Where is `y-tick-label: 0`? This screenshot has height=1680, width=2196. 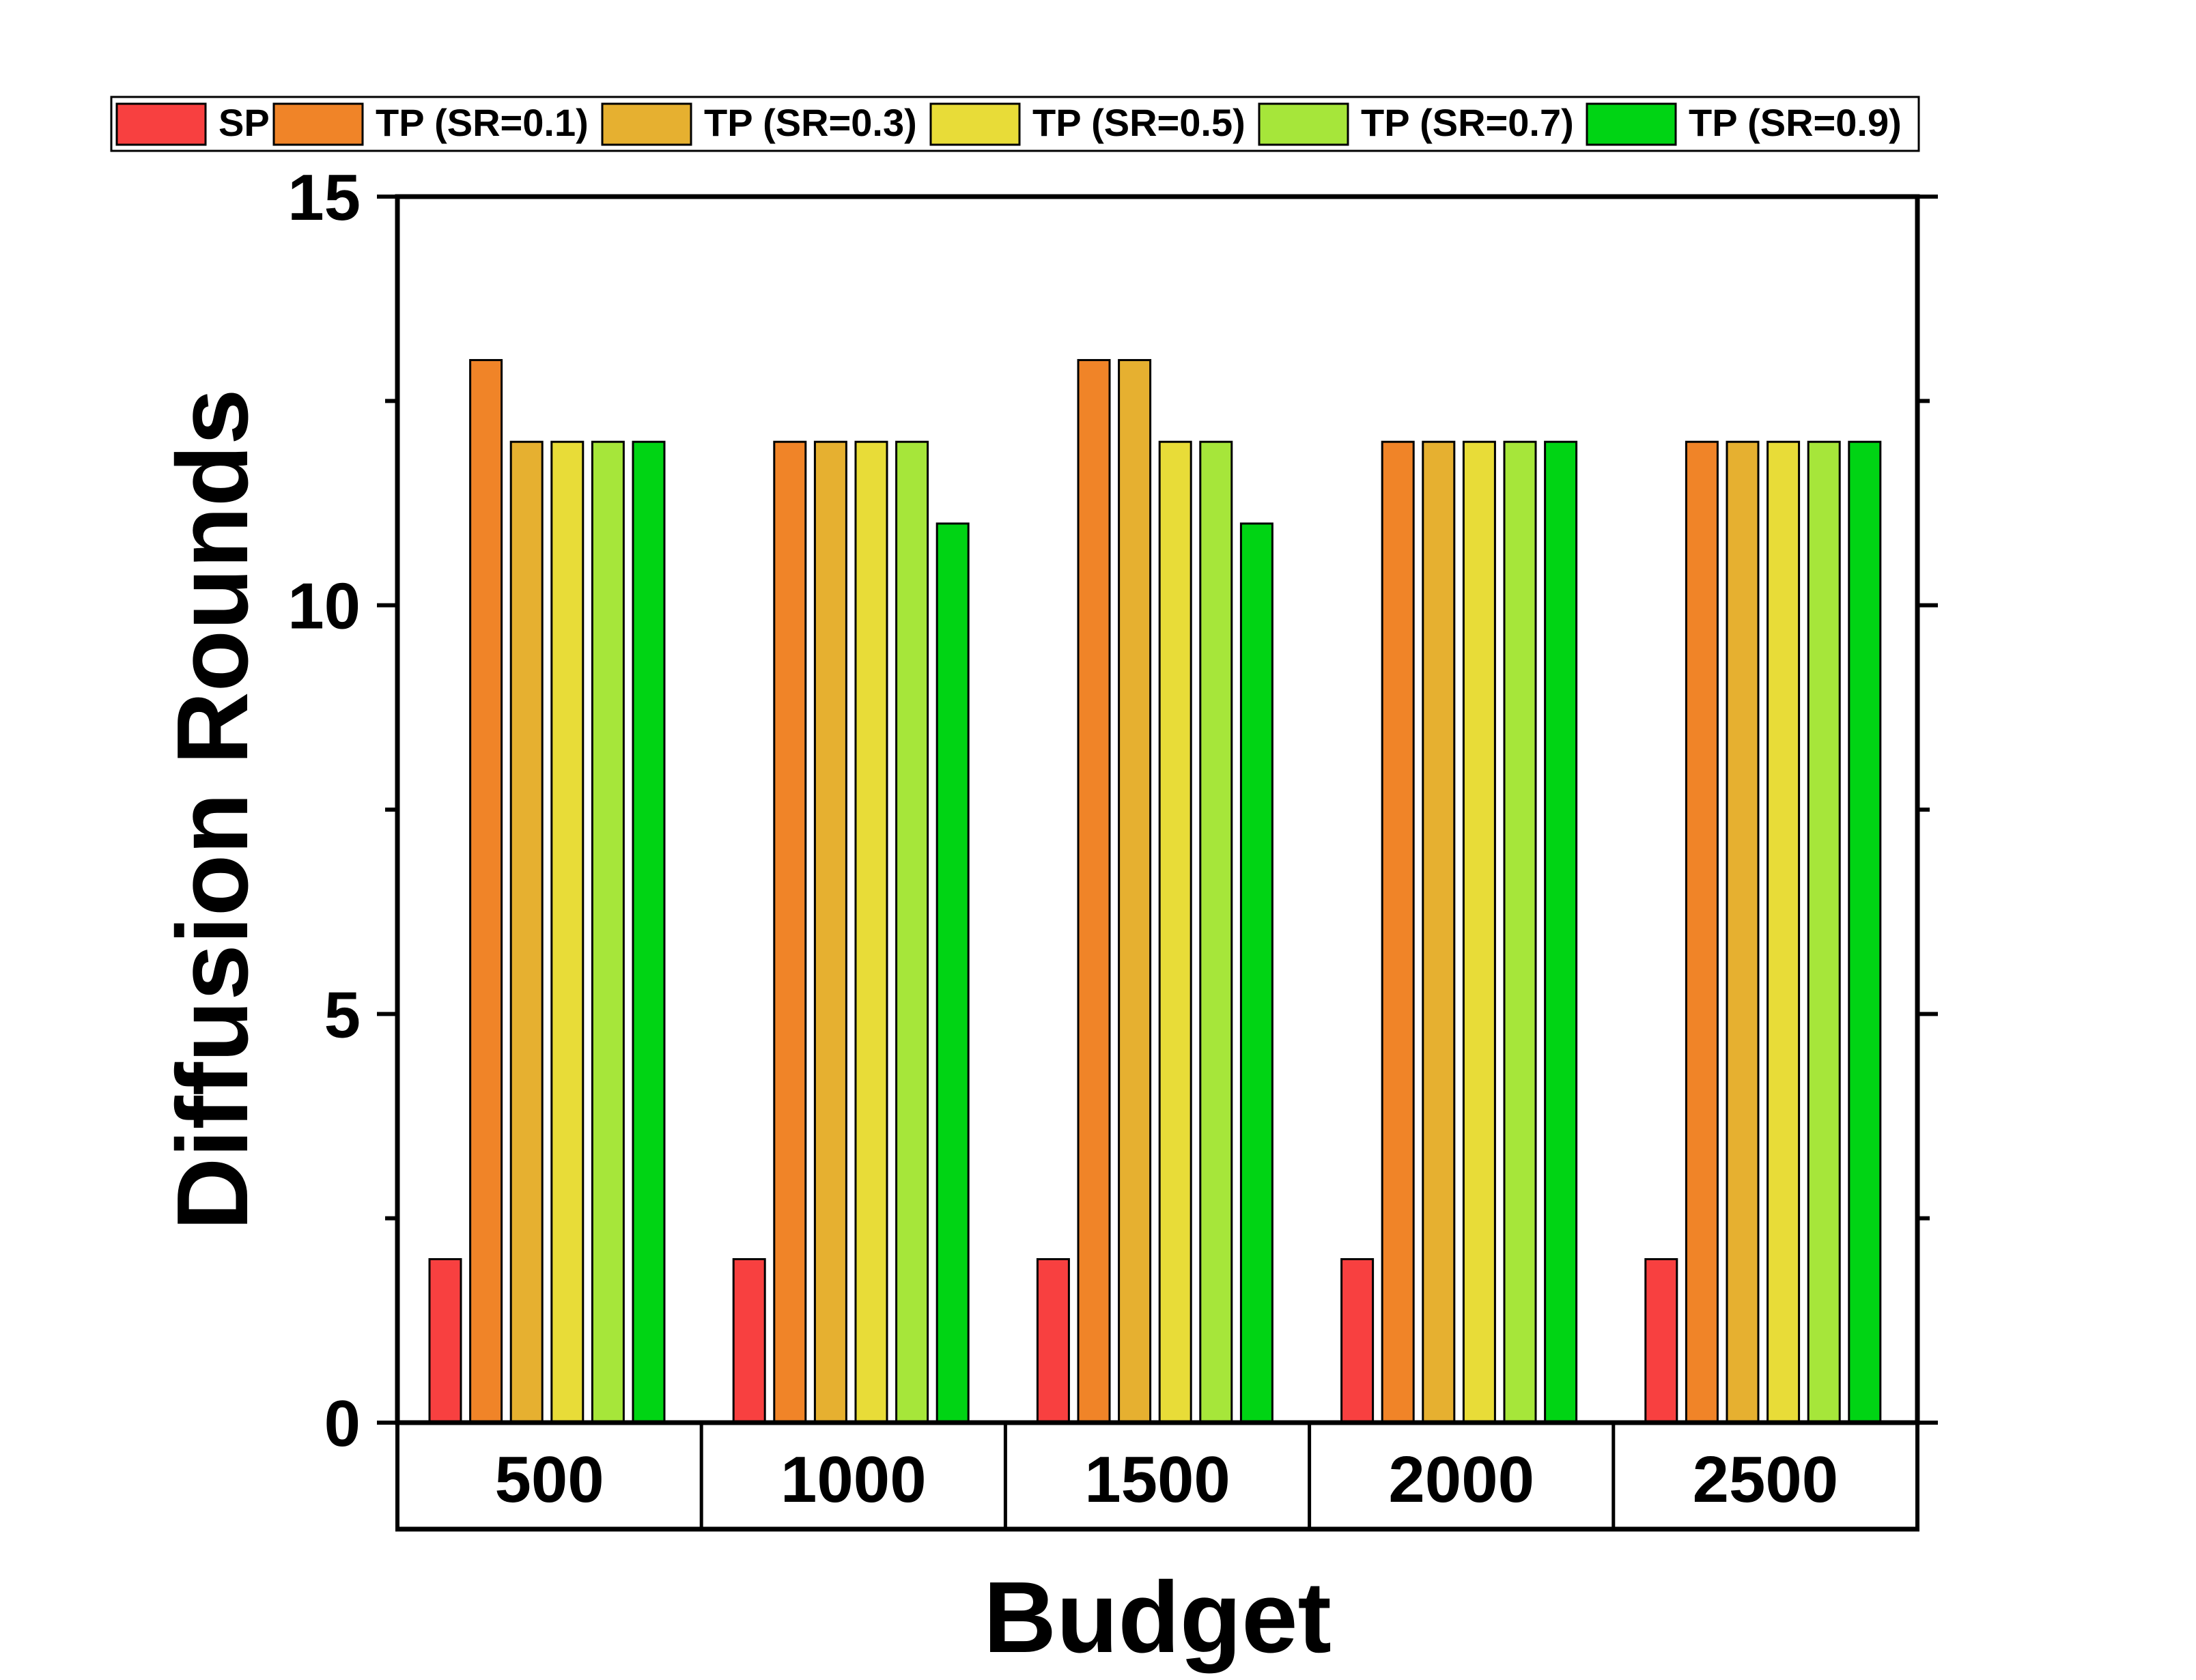
y-tick-label: 0 is located at coordinates (343, 1423).